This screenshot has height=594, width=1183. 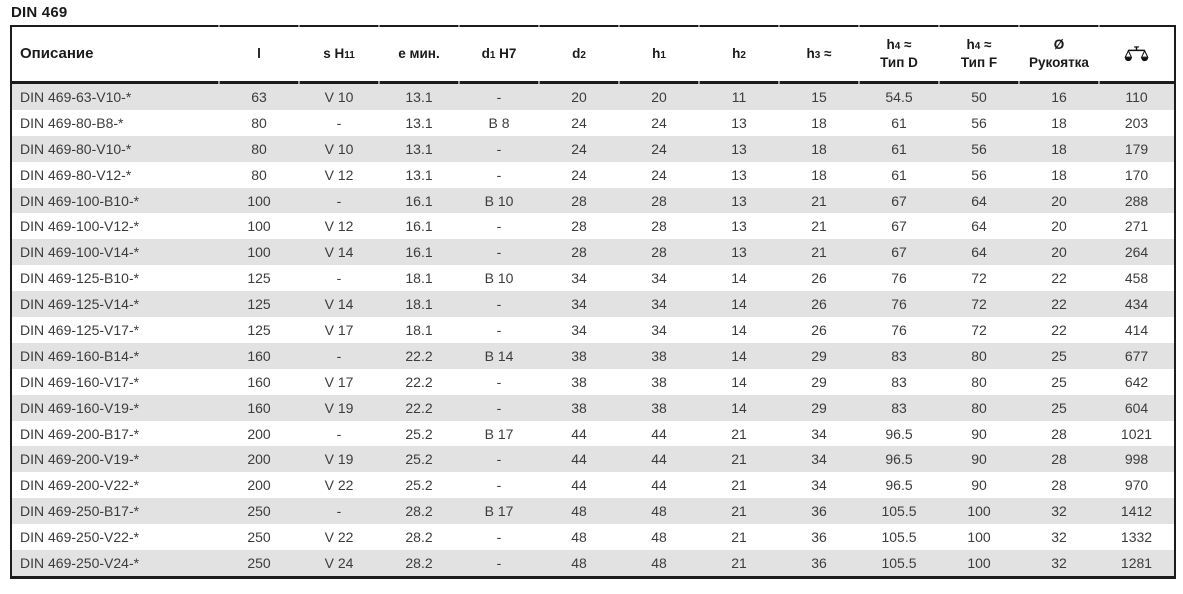 I want to click on cell-d2: 38, so click(x=579, y=407).